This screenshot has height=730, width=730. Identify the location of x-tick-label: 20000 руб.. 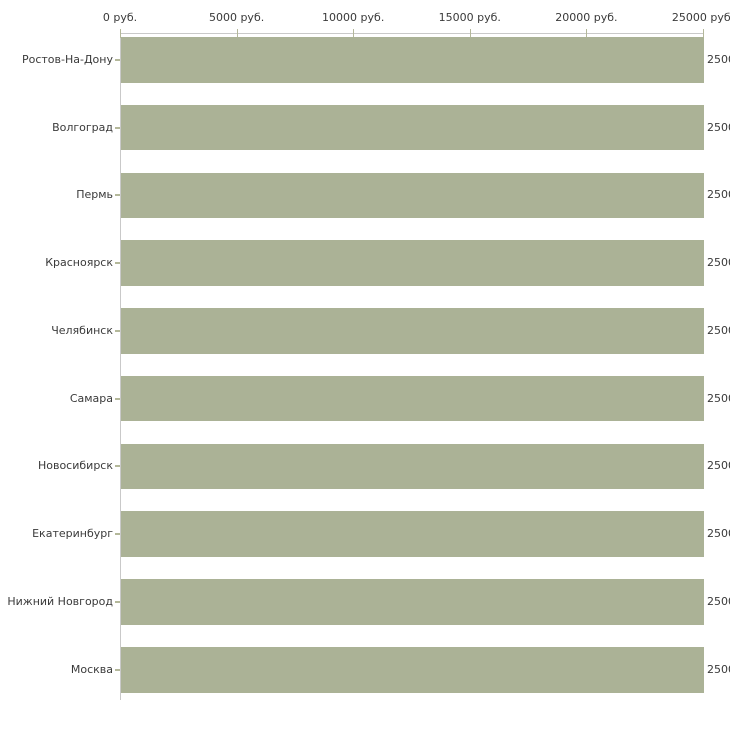
(586, 17).